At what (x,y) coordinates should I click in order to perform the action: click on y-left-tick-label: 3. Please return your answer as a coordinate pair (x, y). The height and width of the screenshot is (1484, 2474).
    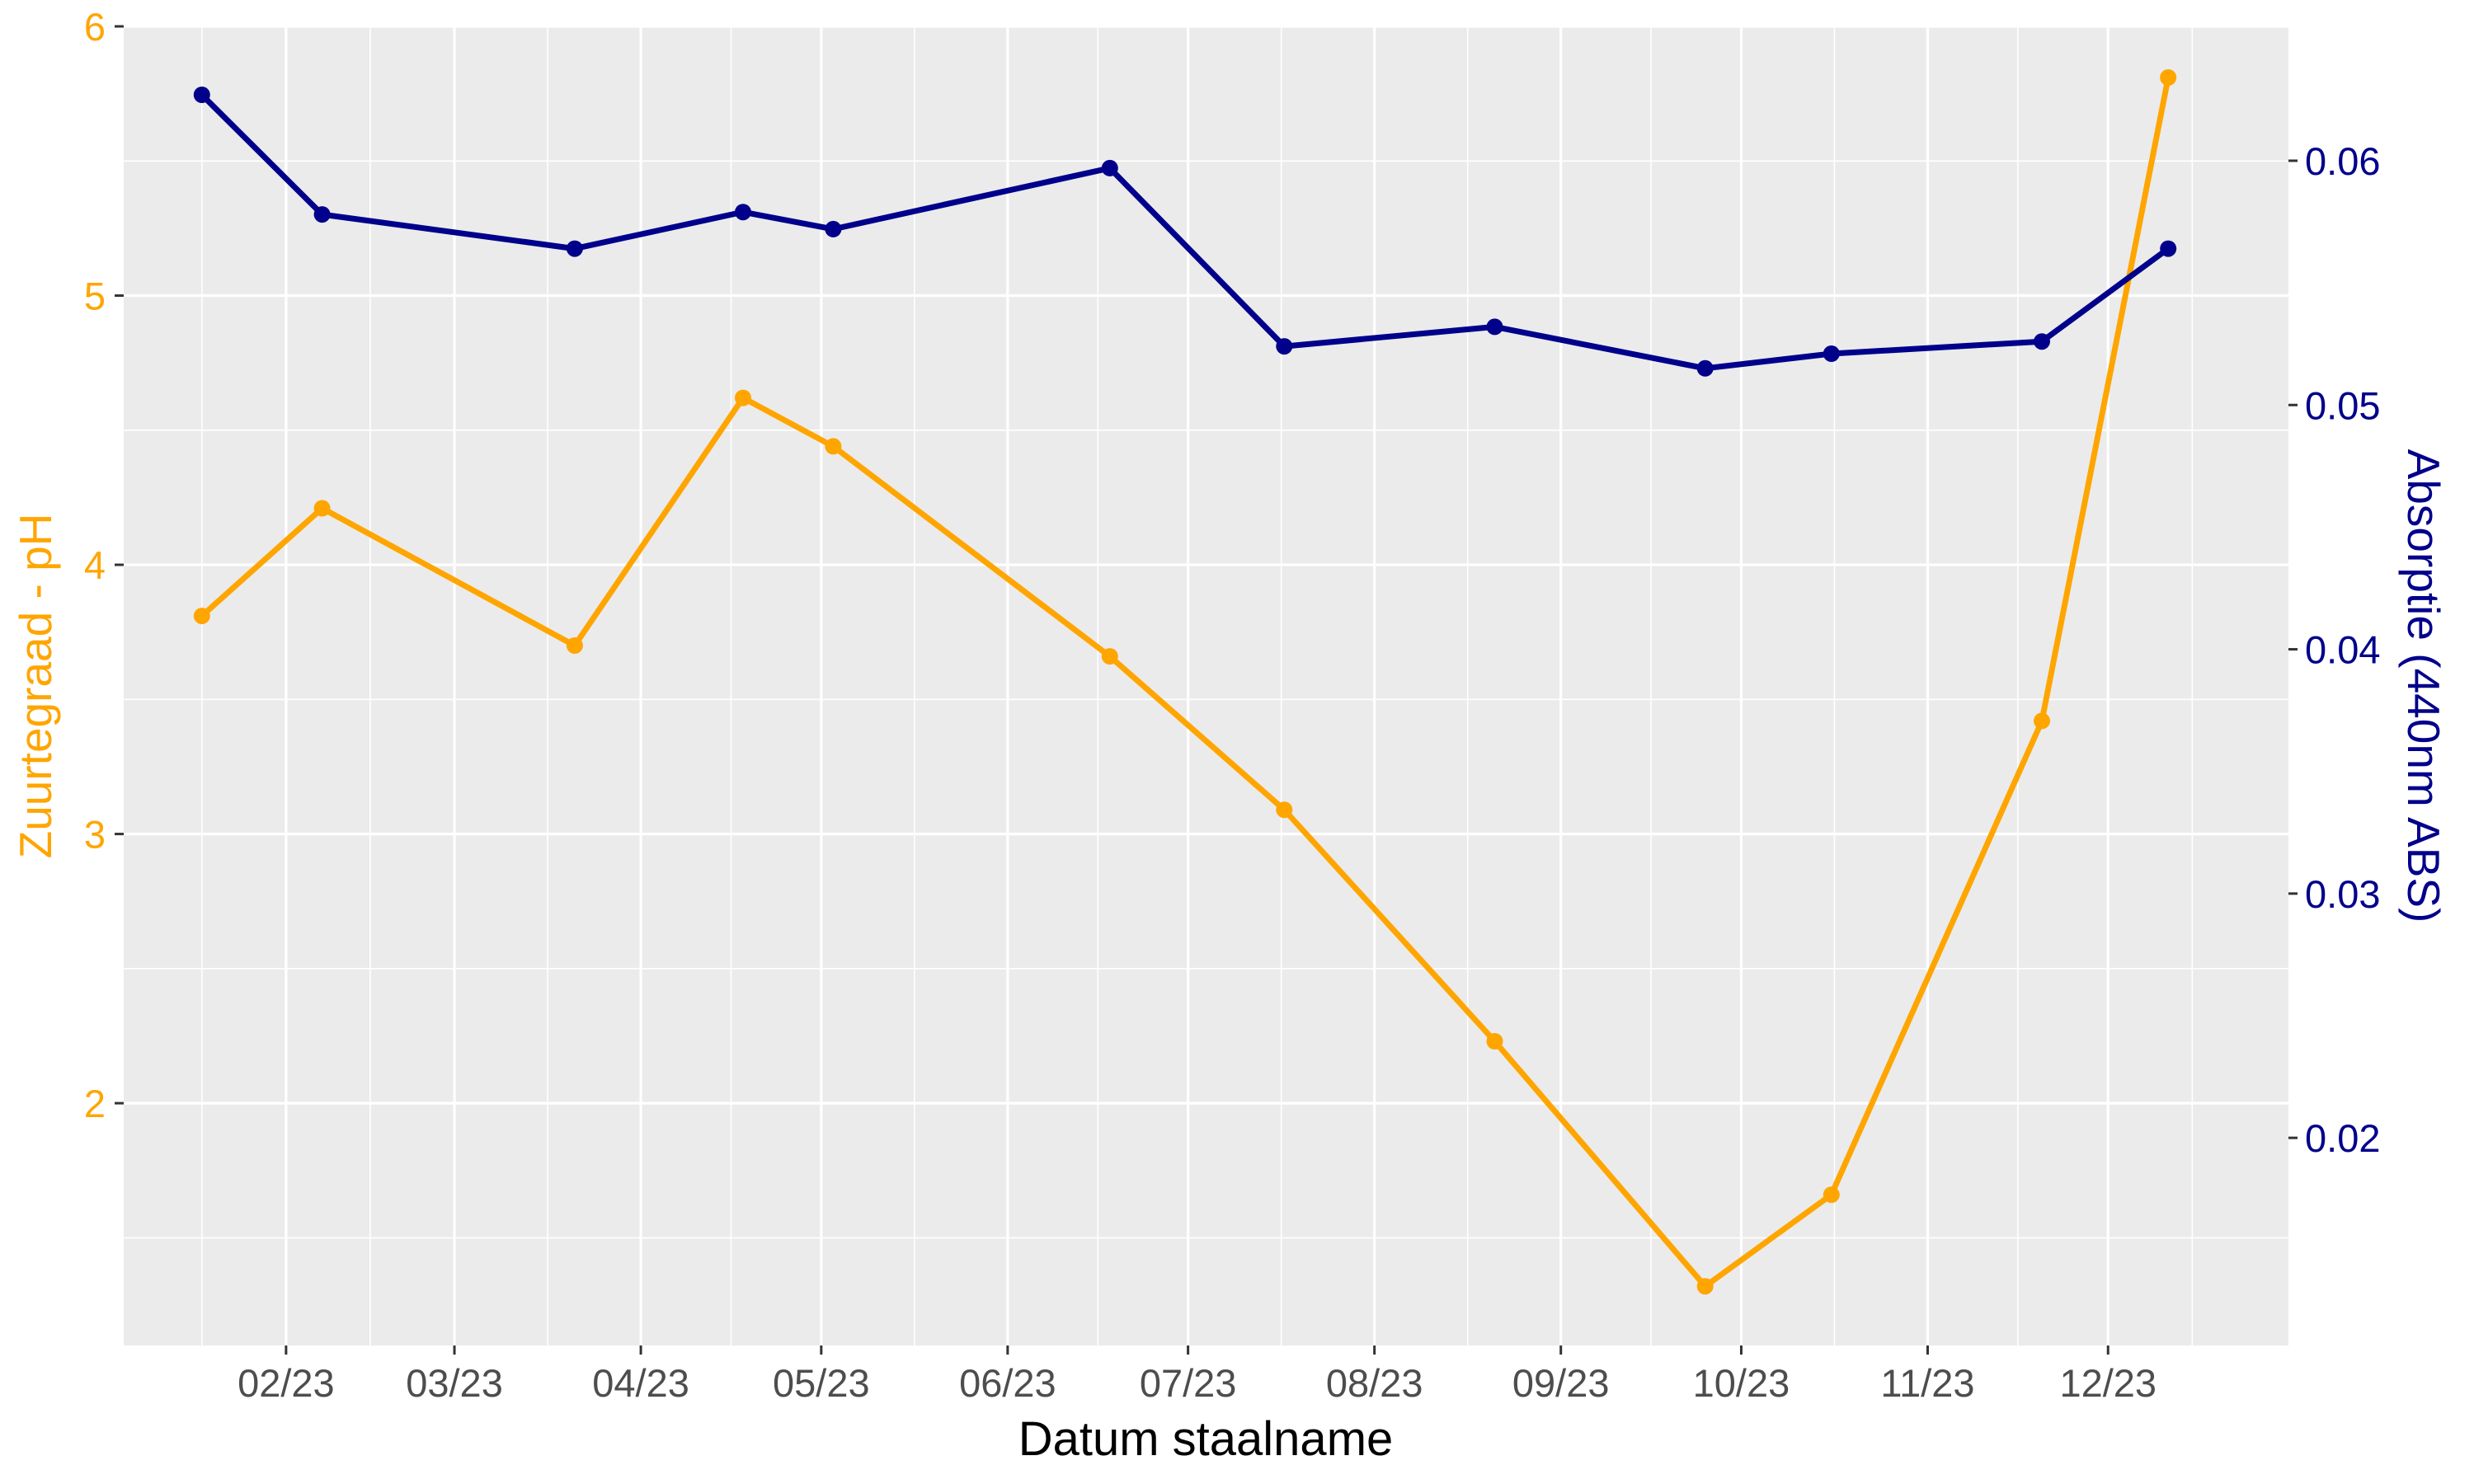
    Looking at the image, I should click on (95, 835).